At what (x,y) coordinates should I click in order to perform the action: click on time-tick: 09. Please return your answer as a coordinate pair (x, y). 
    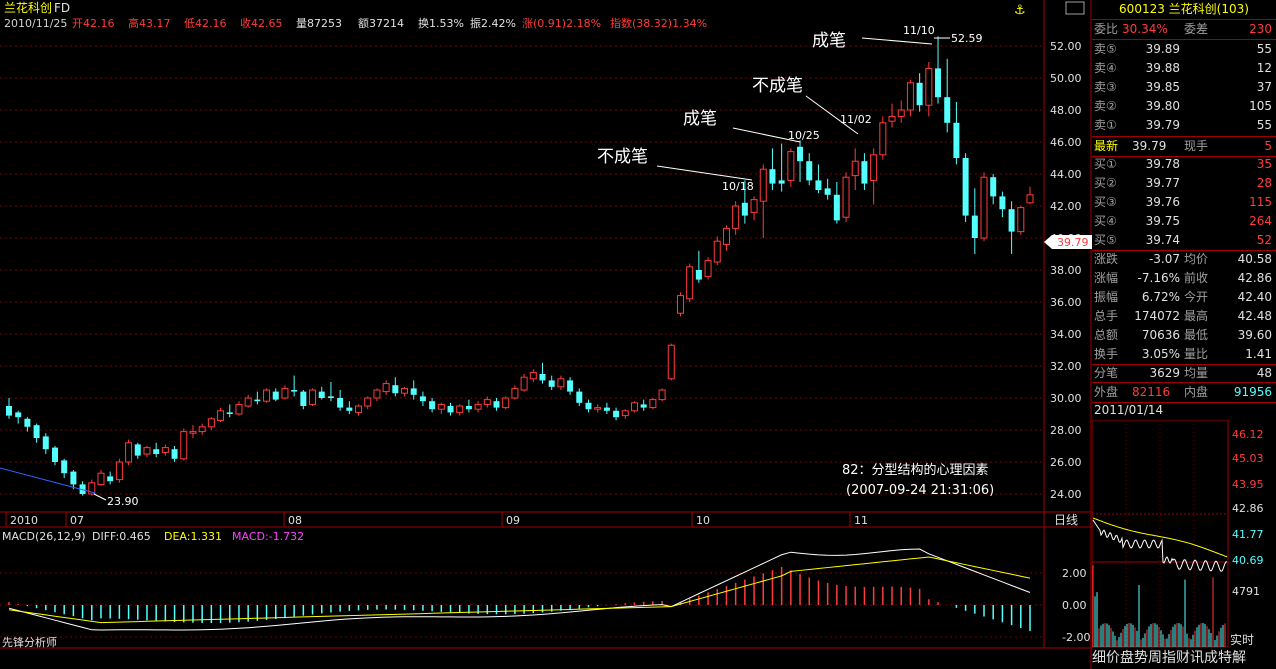
    Looking at the image, I should click on (513, 520).